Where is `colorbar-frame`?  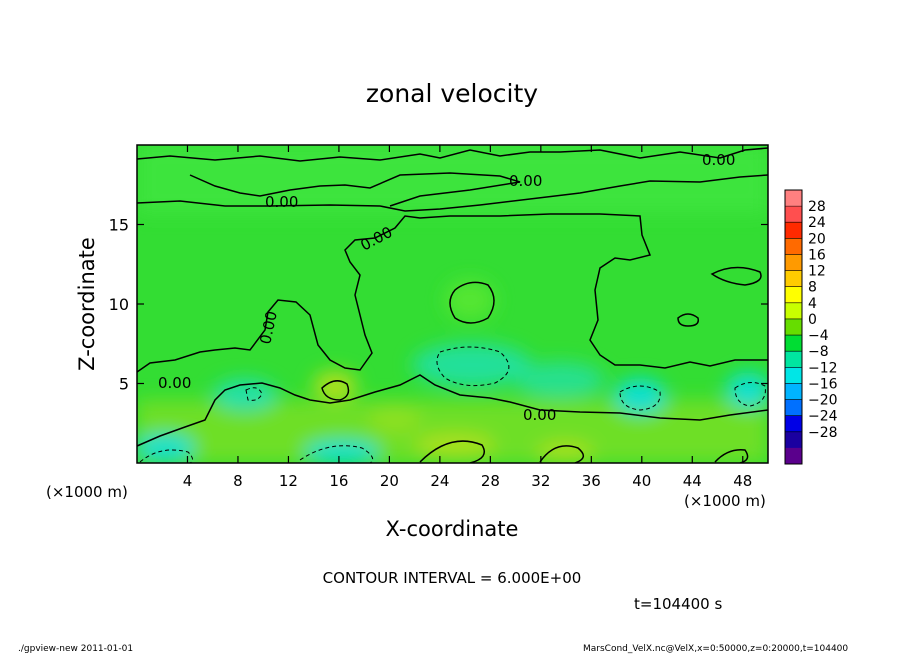 colorbar-frame is located at coordinates (793, 327).